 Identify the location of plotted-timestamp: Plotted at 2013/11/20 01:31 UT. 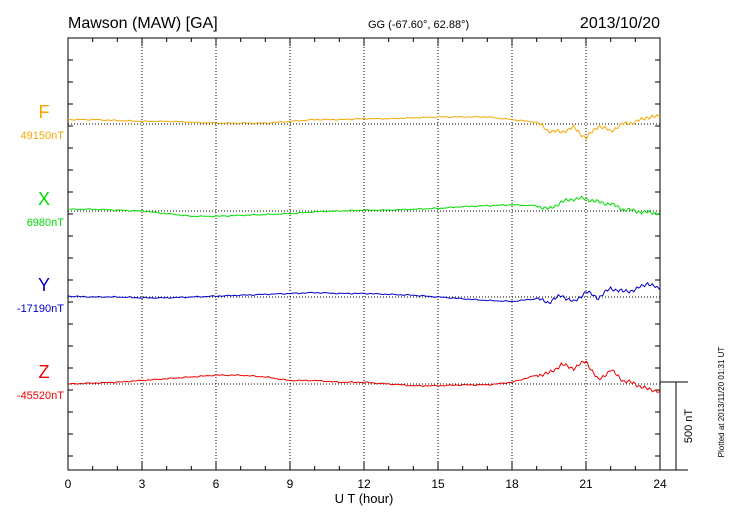
(721, 402).